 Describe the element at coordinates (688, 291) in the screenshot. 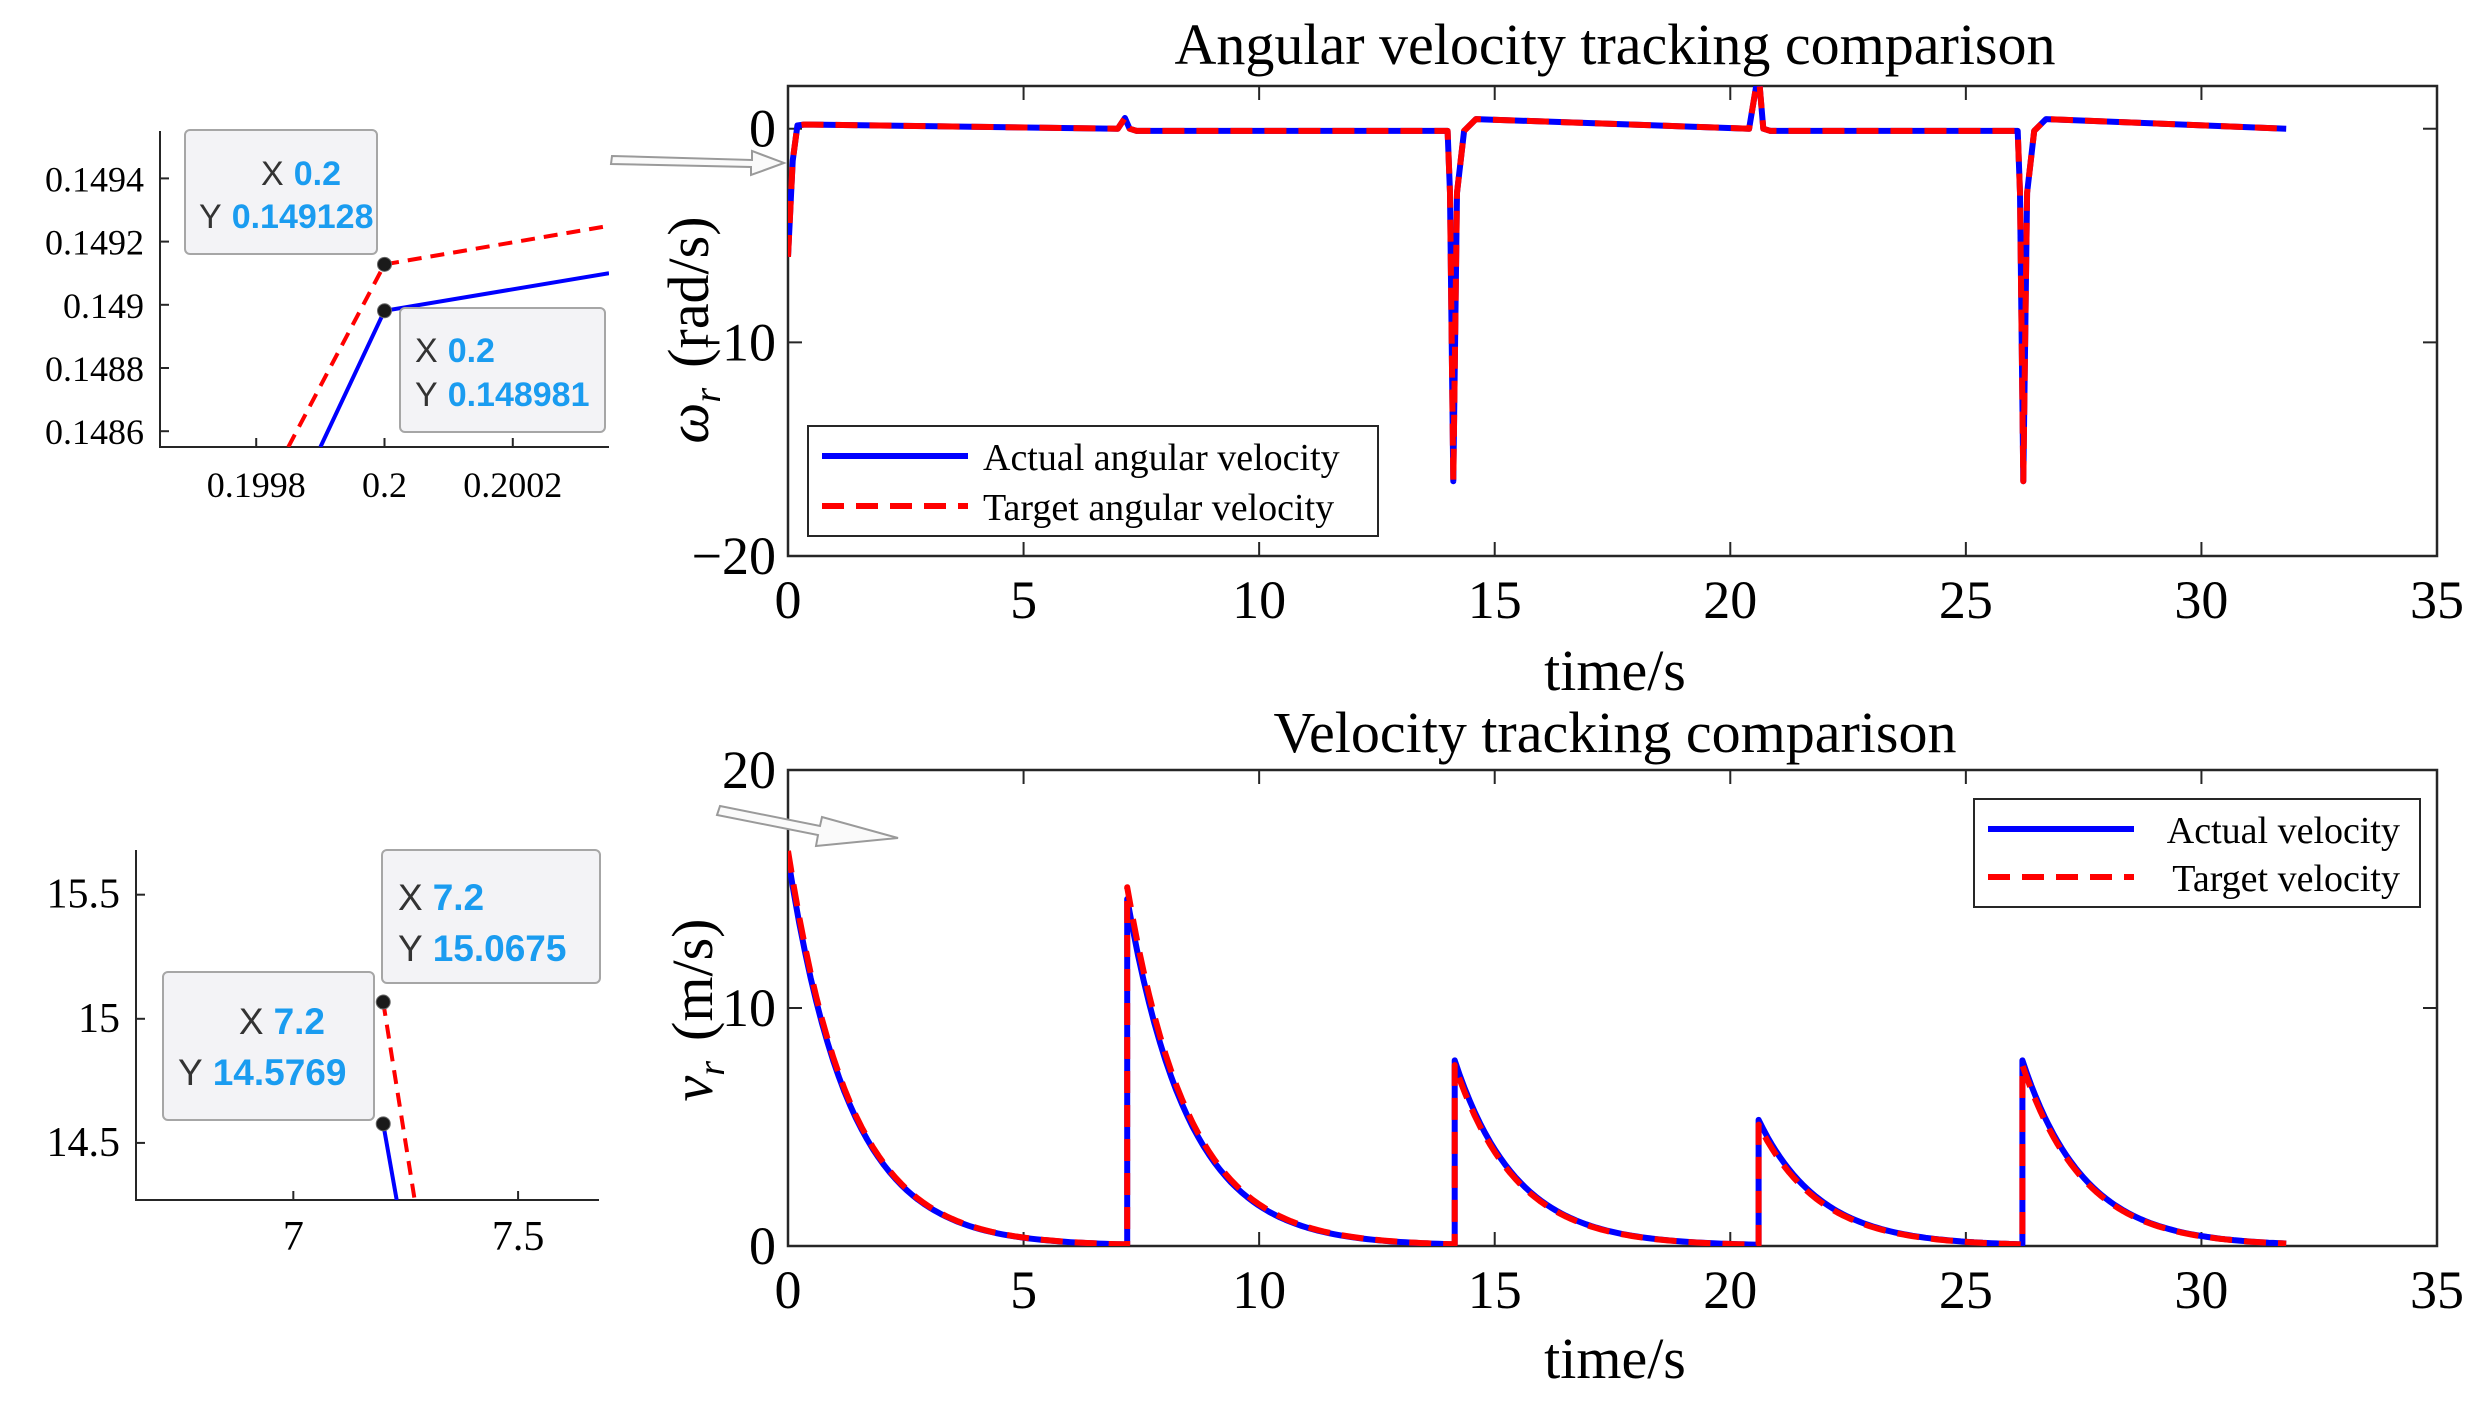

I see `angular-ylabel-unit: (rad/s)` at that location.